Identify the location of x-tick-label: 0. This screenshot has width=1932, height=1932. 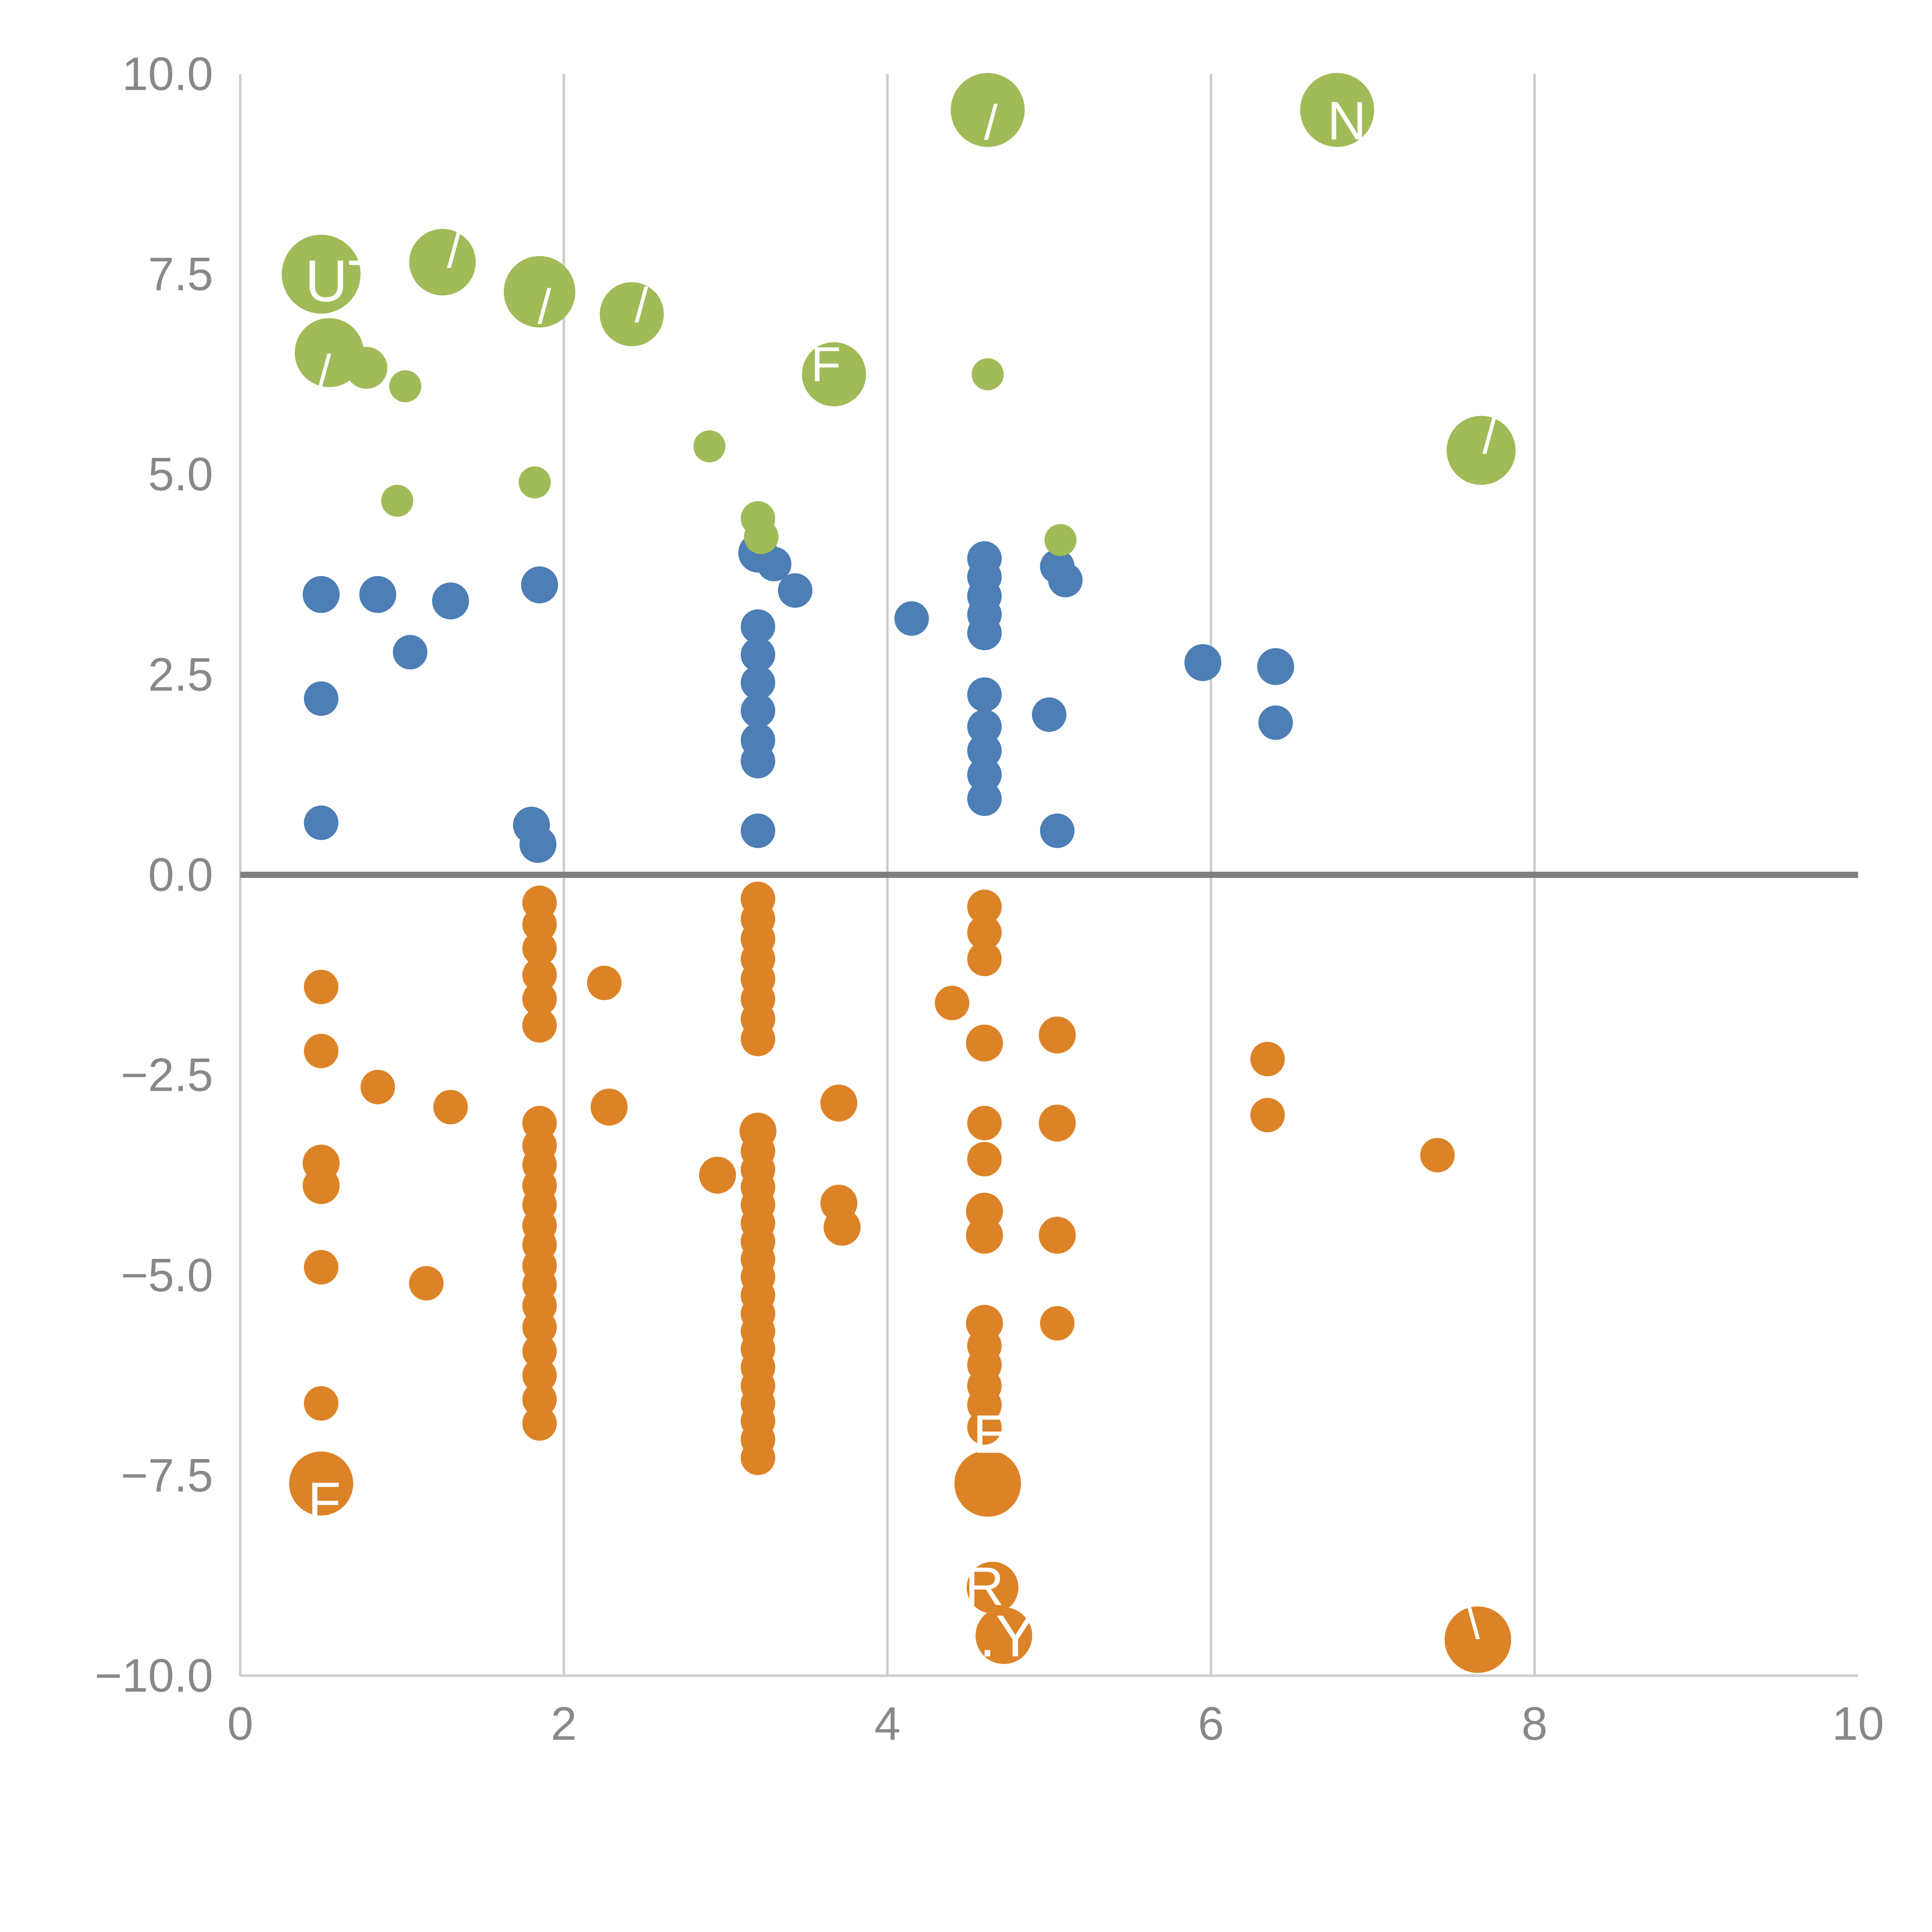
(240, 1724).